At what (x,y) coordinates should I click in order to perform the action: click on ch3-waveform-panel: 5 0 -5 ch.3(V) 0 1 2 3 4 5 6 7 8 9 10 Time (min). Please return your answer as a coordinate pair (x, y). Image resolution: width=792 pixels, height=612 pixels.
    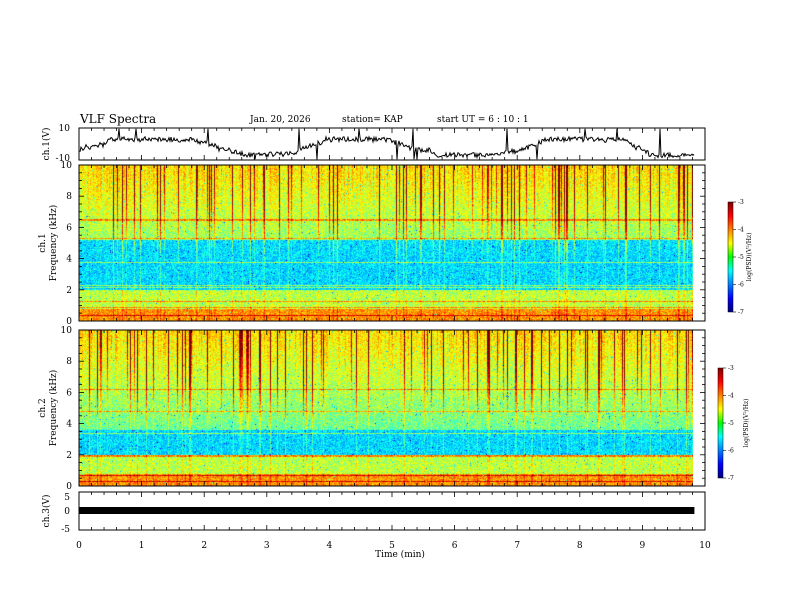
    Looking at the image, I should click on (376, 525).